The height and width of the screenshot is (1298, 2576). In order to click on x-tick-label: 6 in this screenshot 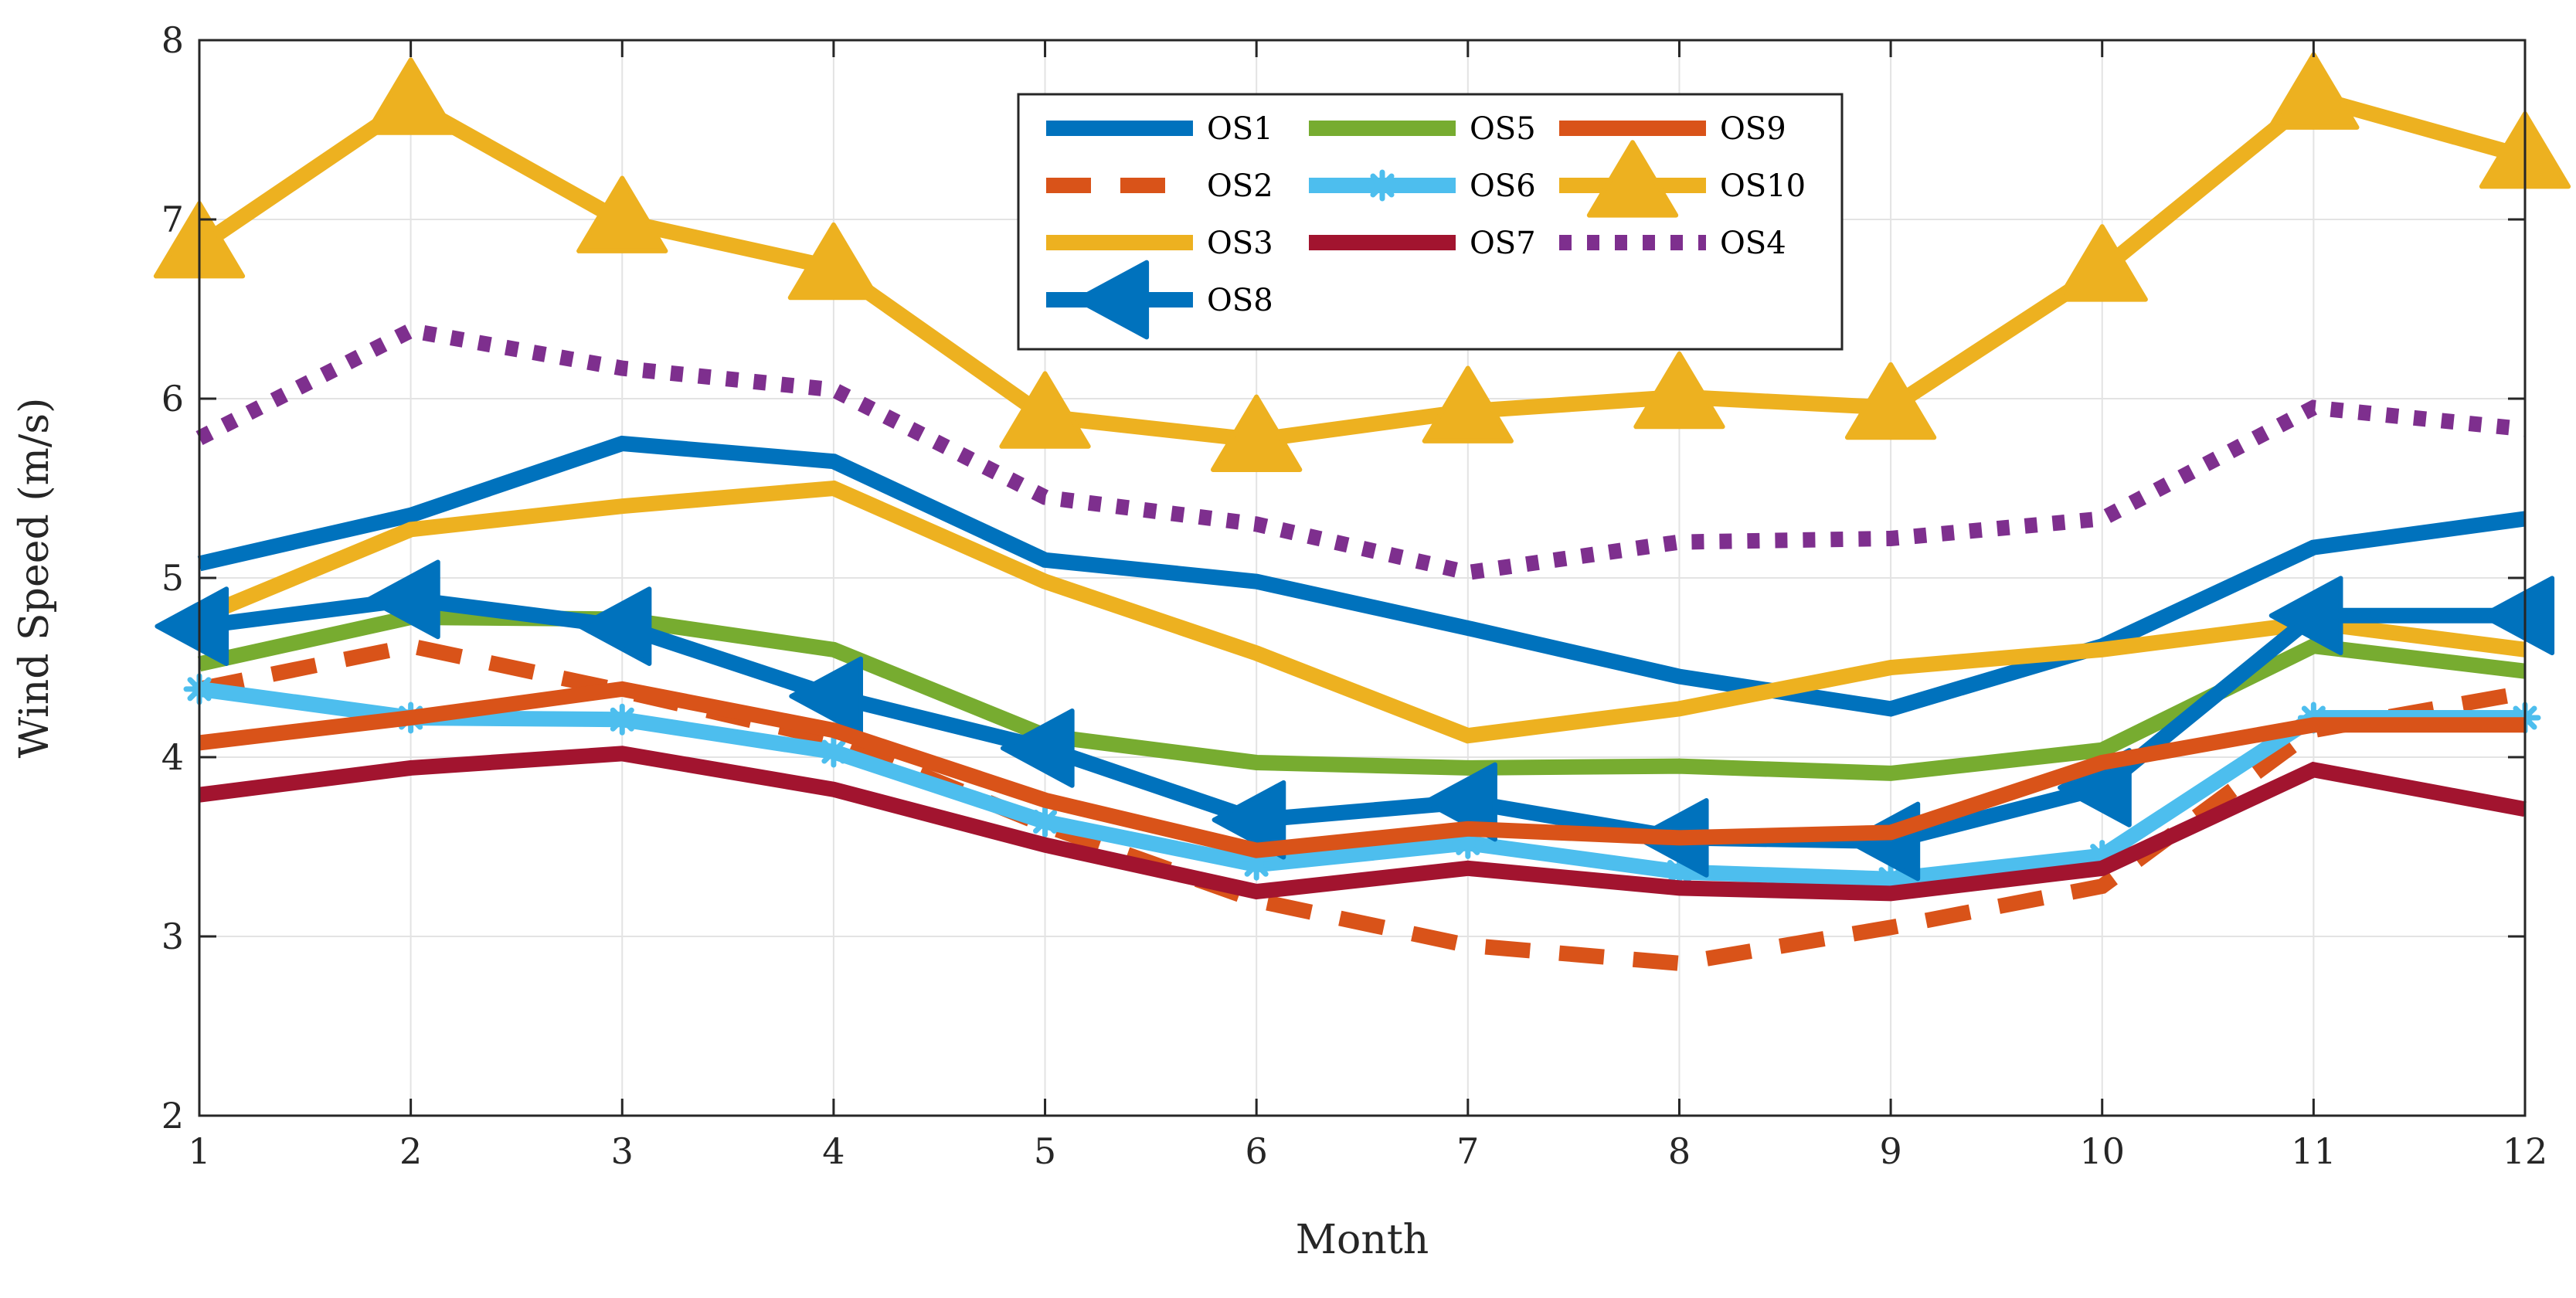, I will do `click(1257, 1151)`.